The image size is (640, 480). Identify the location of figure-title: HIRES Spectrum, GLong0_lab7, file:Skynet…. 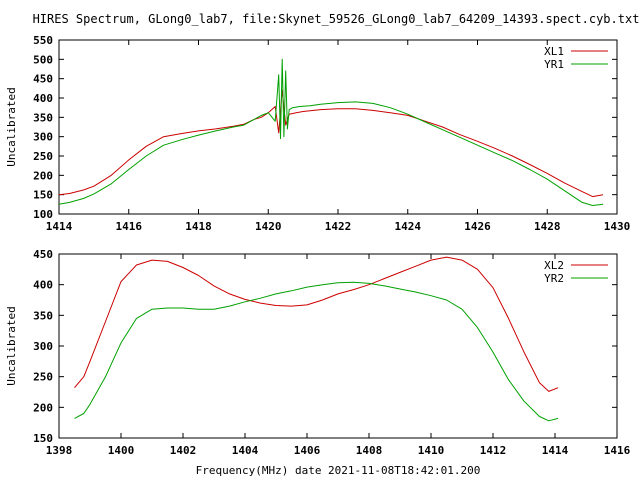
(336, 19).